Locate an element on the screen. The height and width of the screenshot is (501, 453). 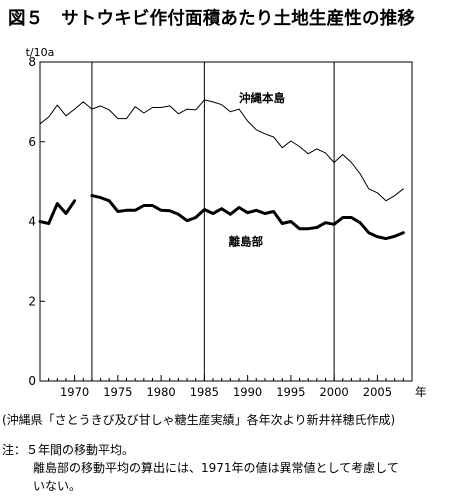
series-label-1: 沖縄本島 is located at coordinates (262, 98).